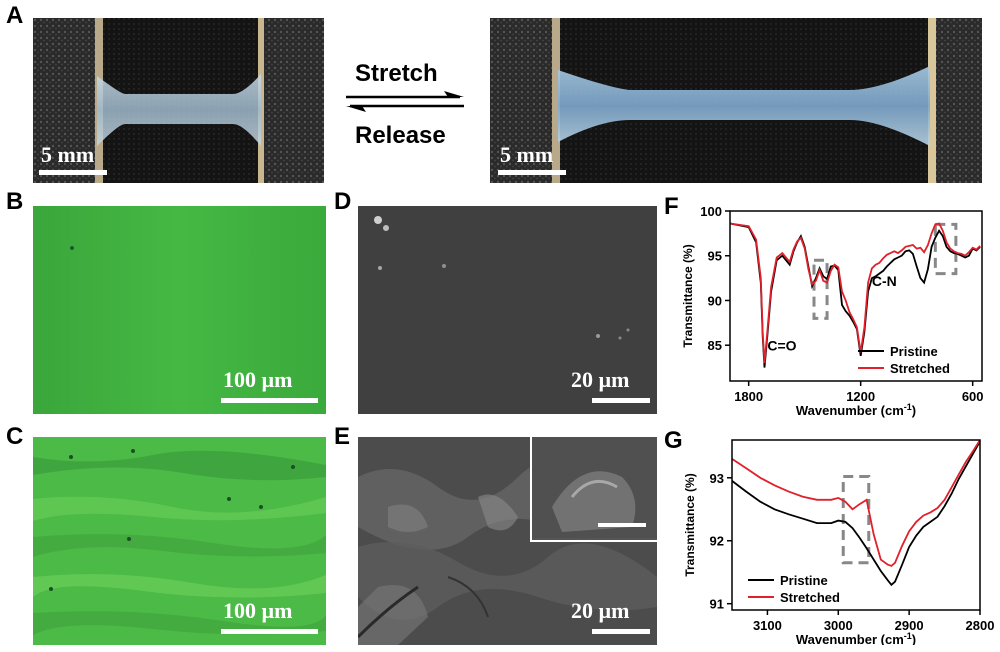 The height and width of the screenshot is (652, 1000). Describe the element at coordinates (396, 73) in the screenshot. I see `stretch-label: Stretch` at that location.